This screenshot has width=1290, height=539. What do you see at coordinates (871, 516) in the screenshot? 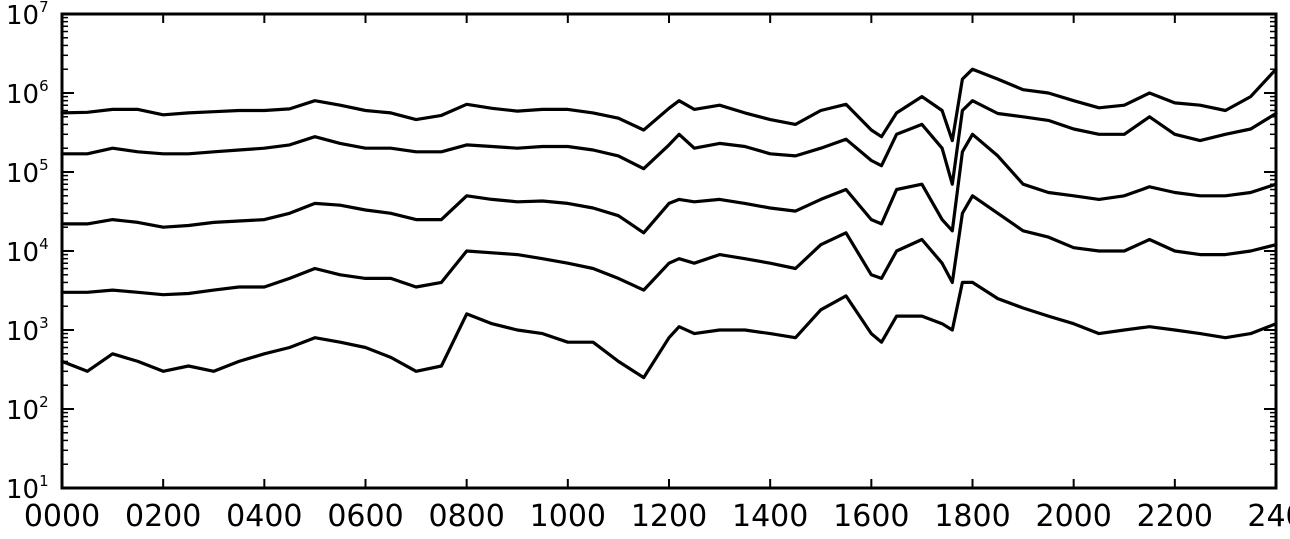
I see `x-tick-label: 1600` at bounding box center [871, 516].